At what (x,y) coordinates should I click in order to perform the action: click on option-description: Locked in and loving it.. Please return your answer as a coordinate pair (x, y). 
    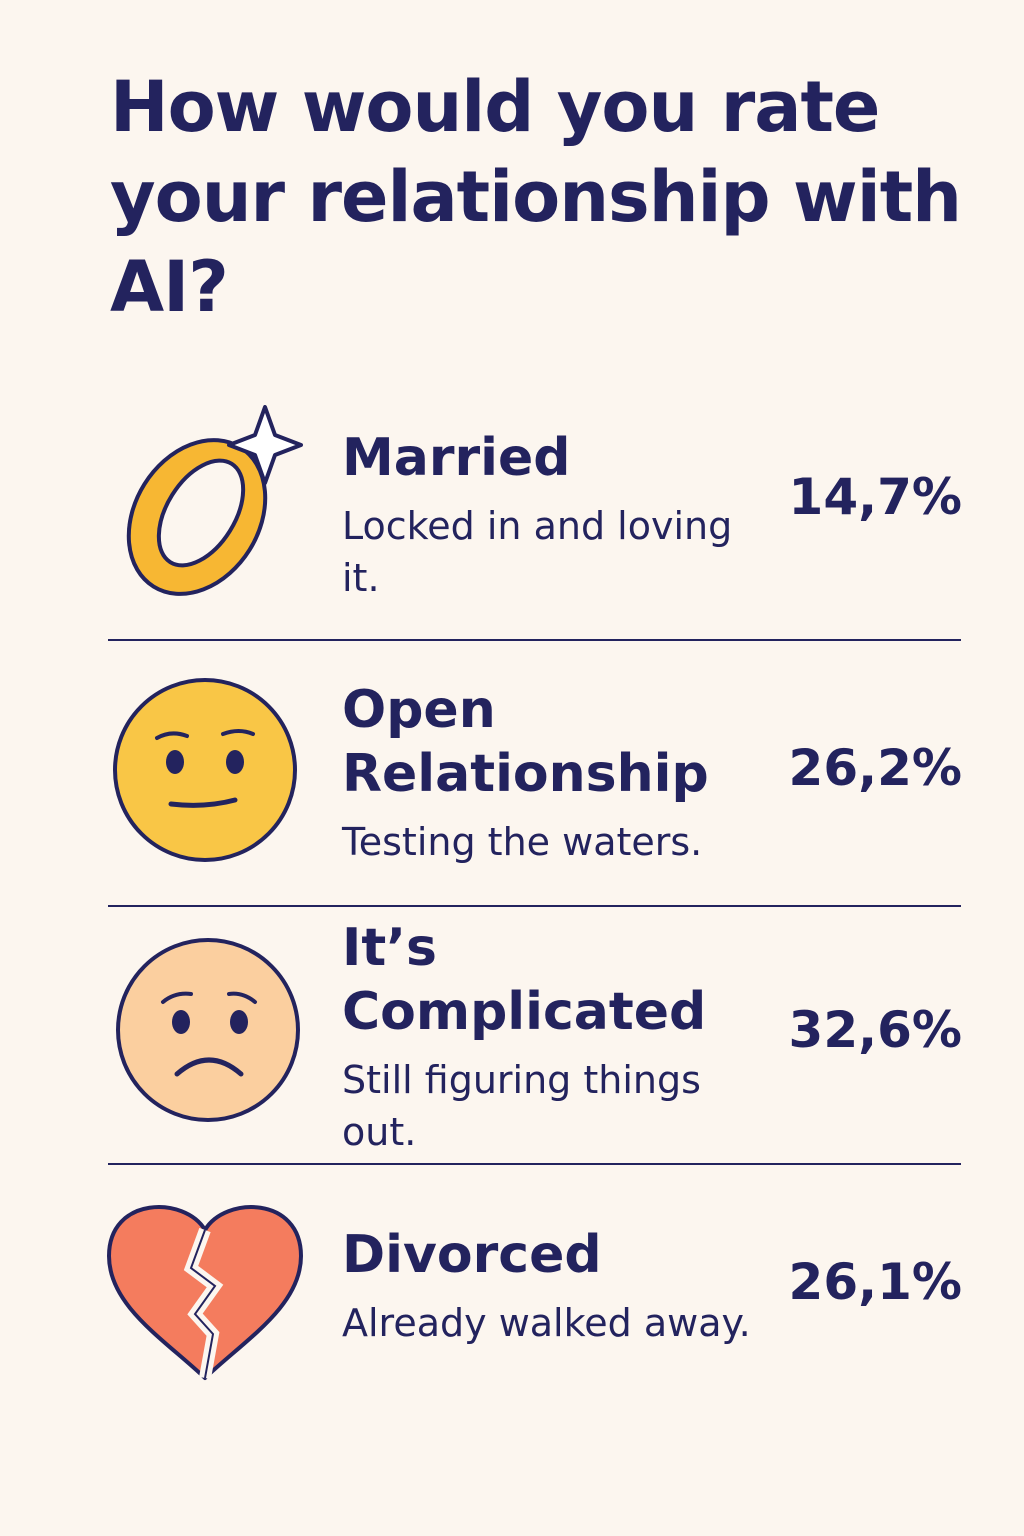
    Looking at the image, I should click on (537, 552).